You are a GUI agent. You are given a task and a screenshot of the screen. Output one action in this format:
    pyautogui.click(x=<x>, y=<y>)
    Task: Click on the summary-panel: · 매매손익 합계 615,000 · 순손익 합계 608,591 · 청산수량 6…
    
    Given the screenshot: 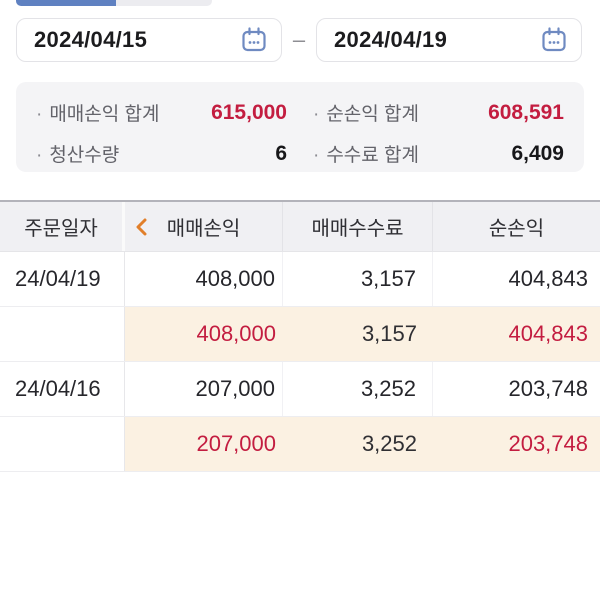 What is the action you would take?
    pyautogui.click(x=300, y=127)
    